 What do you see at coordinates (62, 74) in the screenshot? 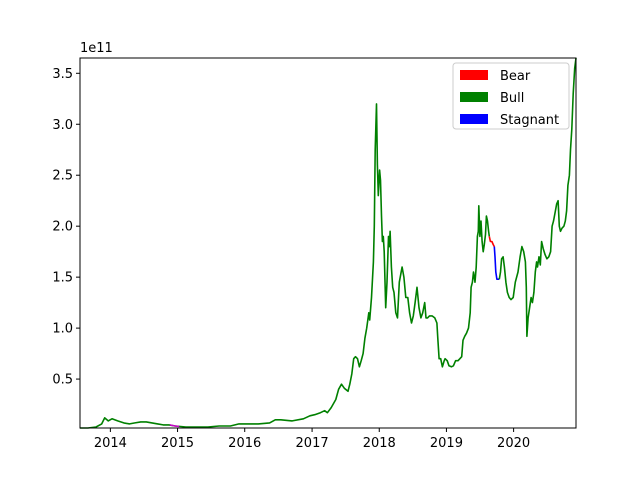
I see `y-tick-label: 3.5` at bounding box center [62, 74].